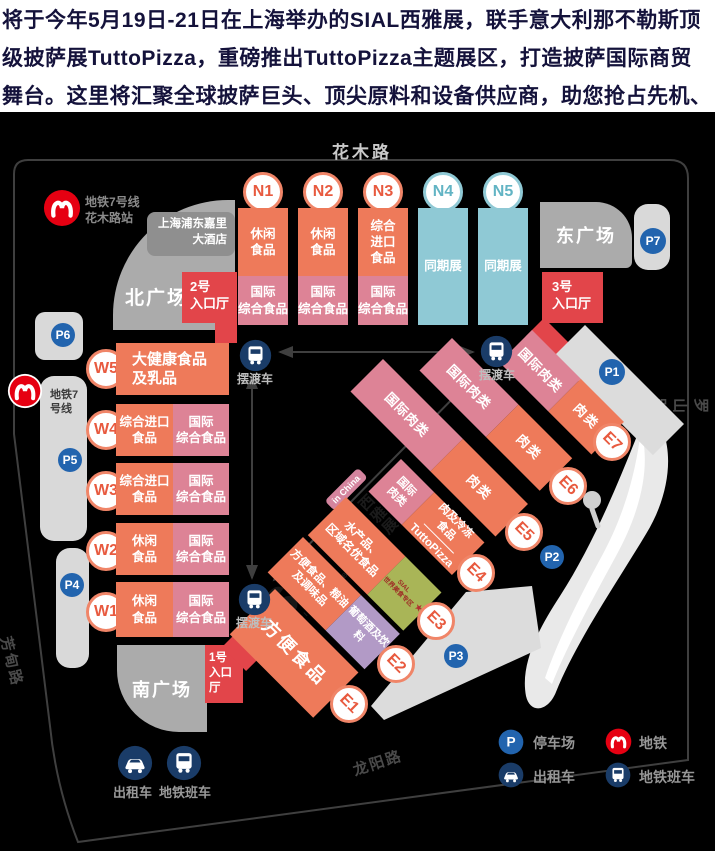 This screenshot has height=851, width=715. Describe the element at coordinates (612, 372) in the screenshot. I see `parking-badge-p1: P1` at that location.